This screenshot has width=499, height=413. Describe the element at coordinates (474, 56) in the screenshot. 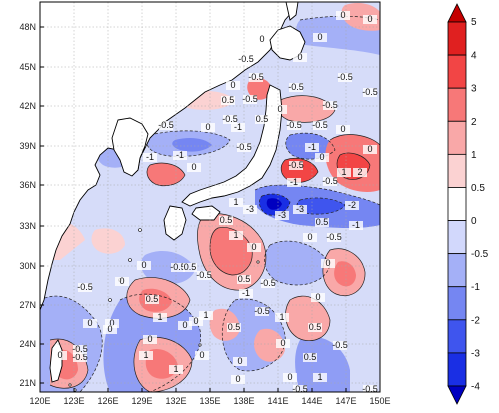

I see `colorbar-level-label: 4` at that location.